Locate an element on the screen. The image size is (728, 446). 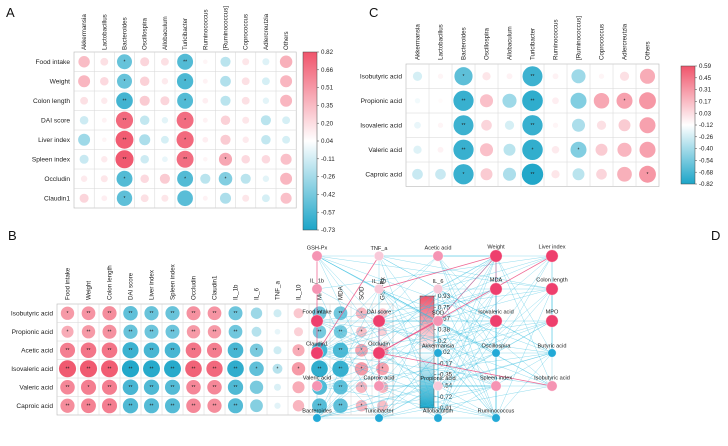
panel-label-b: B is located at coordinates (12, 235).